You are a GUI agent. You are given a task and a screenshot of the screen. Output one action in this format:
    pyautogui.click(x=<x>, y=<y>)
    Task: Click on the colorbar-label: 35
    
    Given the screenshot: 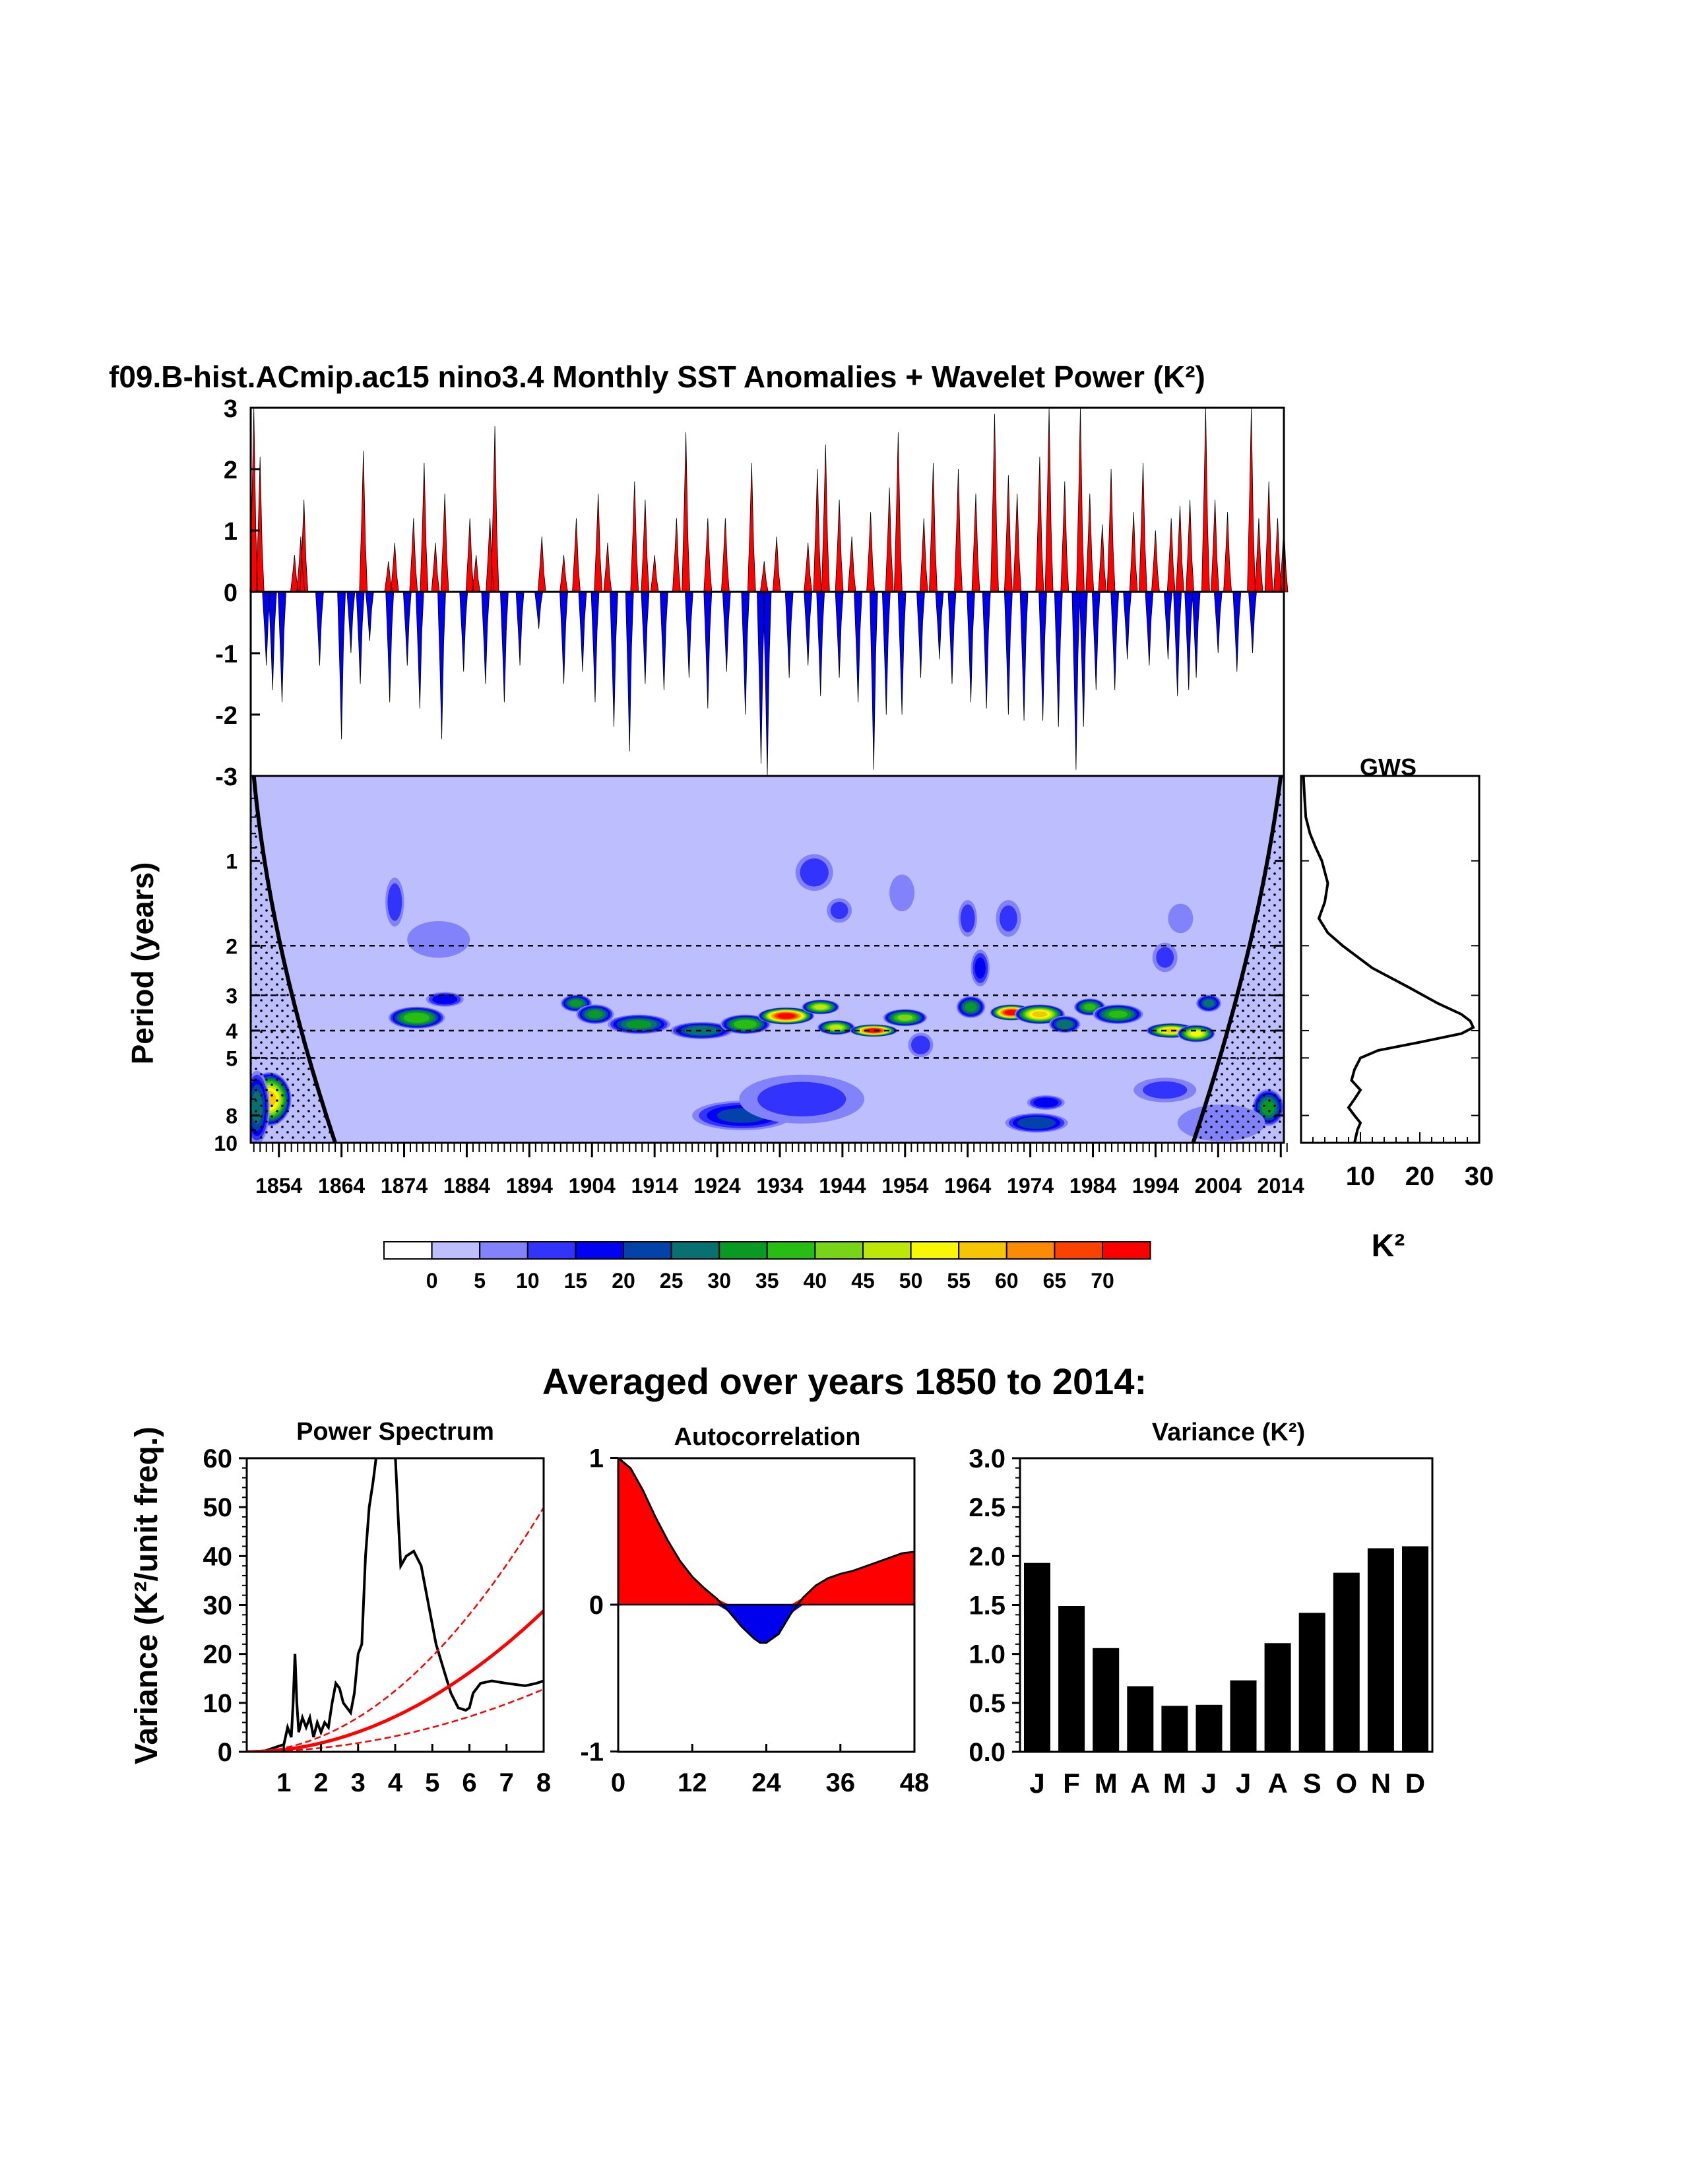 What is the action you would take?
    pyautogui.click(x=767, y=1281)
    